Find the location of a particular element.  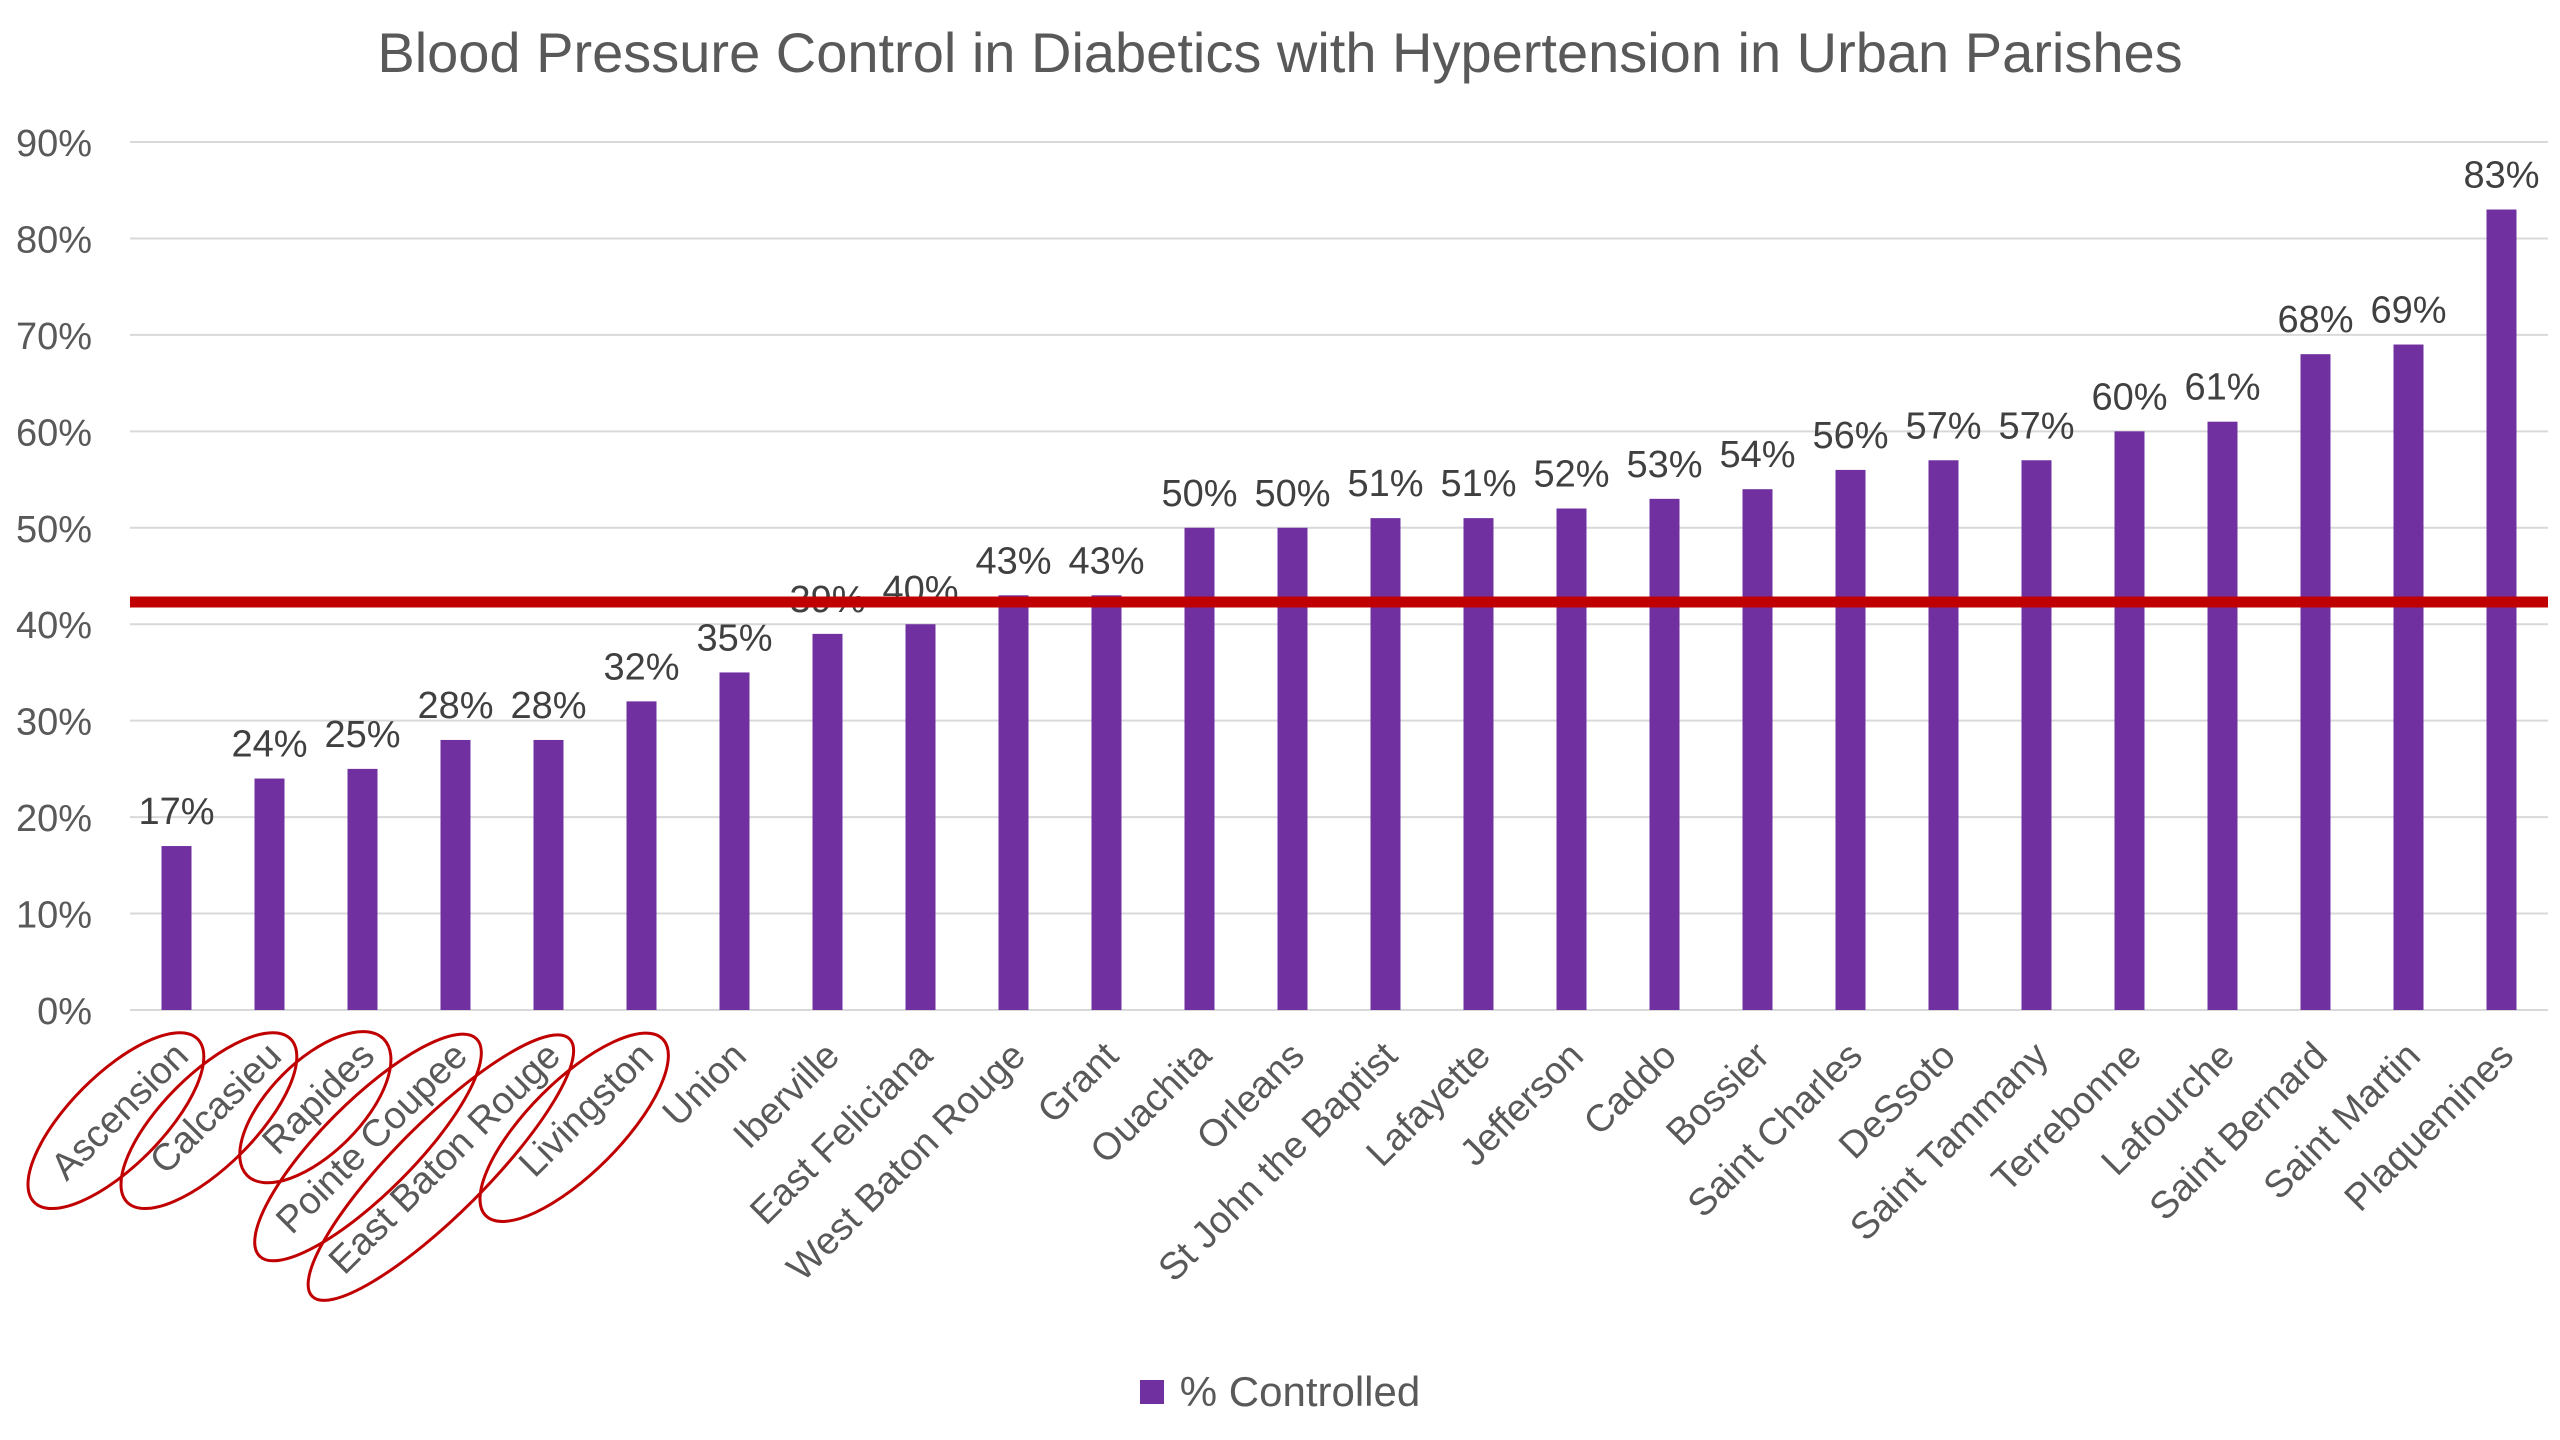

data-label: 68% is located at coordinates (2315, 320).